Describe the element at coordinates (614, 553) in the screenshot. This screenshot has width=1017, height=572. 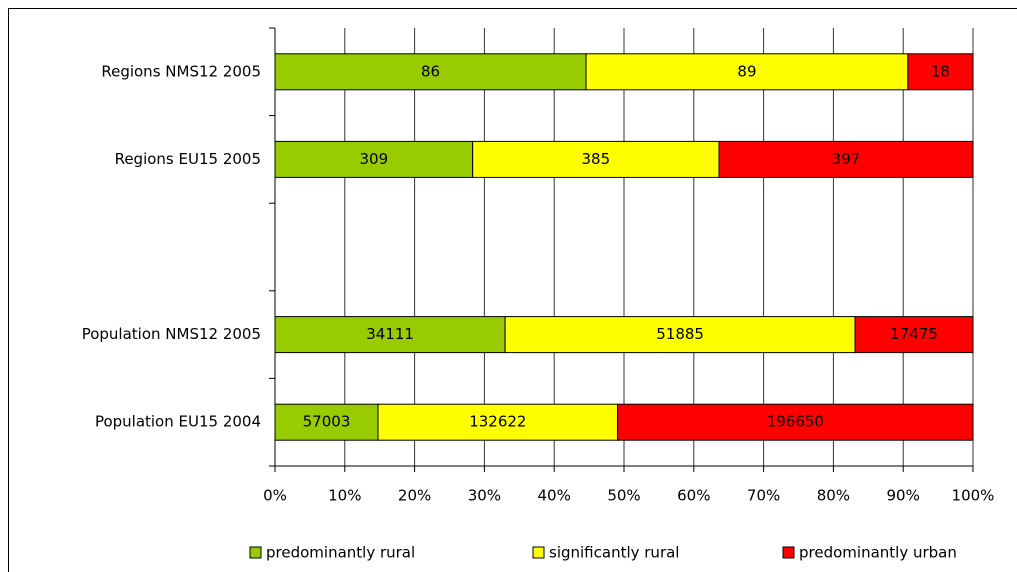
I see `legend-label: significantly rural` at that location.